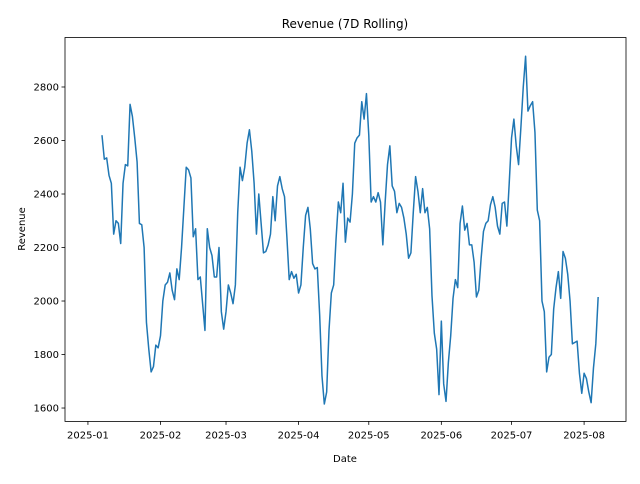 The width and height of the screenshot is (640, 484). Describe the element at coordinates (46, 195) in the screenshot. I see `y-tick-label: 2400` at that location.